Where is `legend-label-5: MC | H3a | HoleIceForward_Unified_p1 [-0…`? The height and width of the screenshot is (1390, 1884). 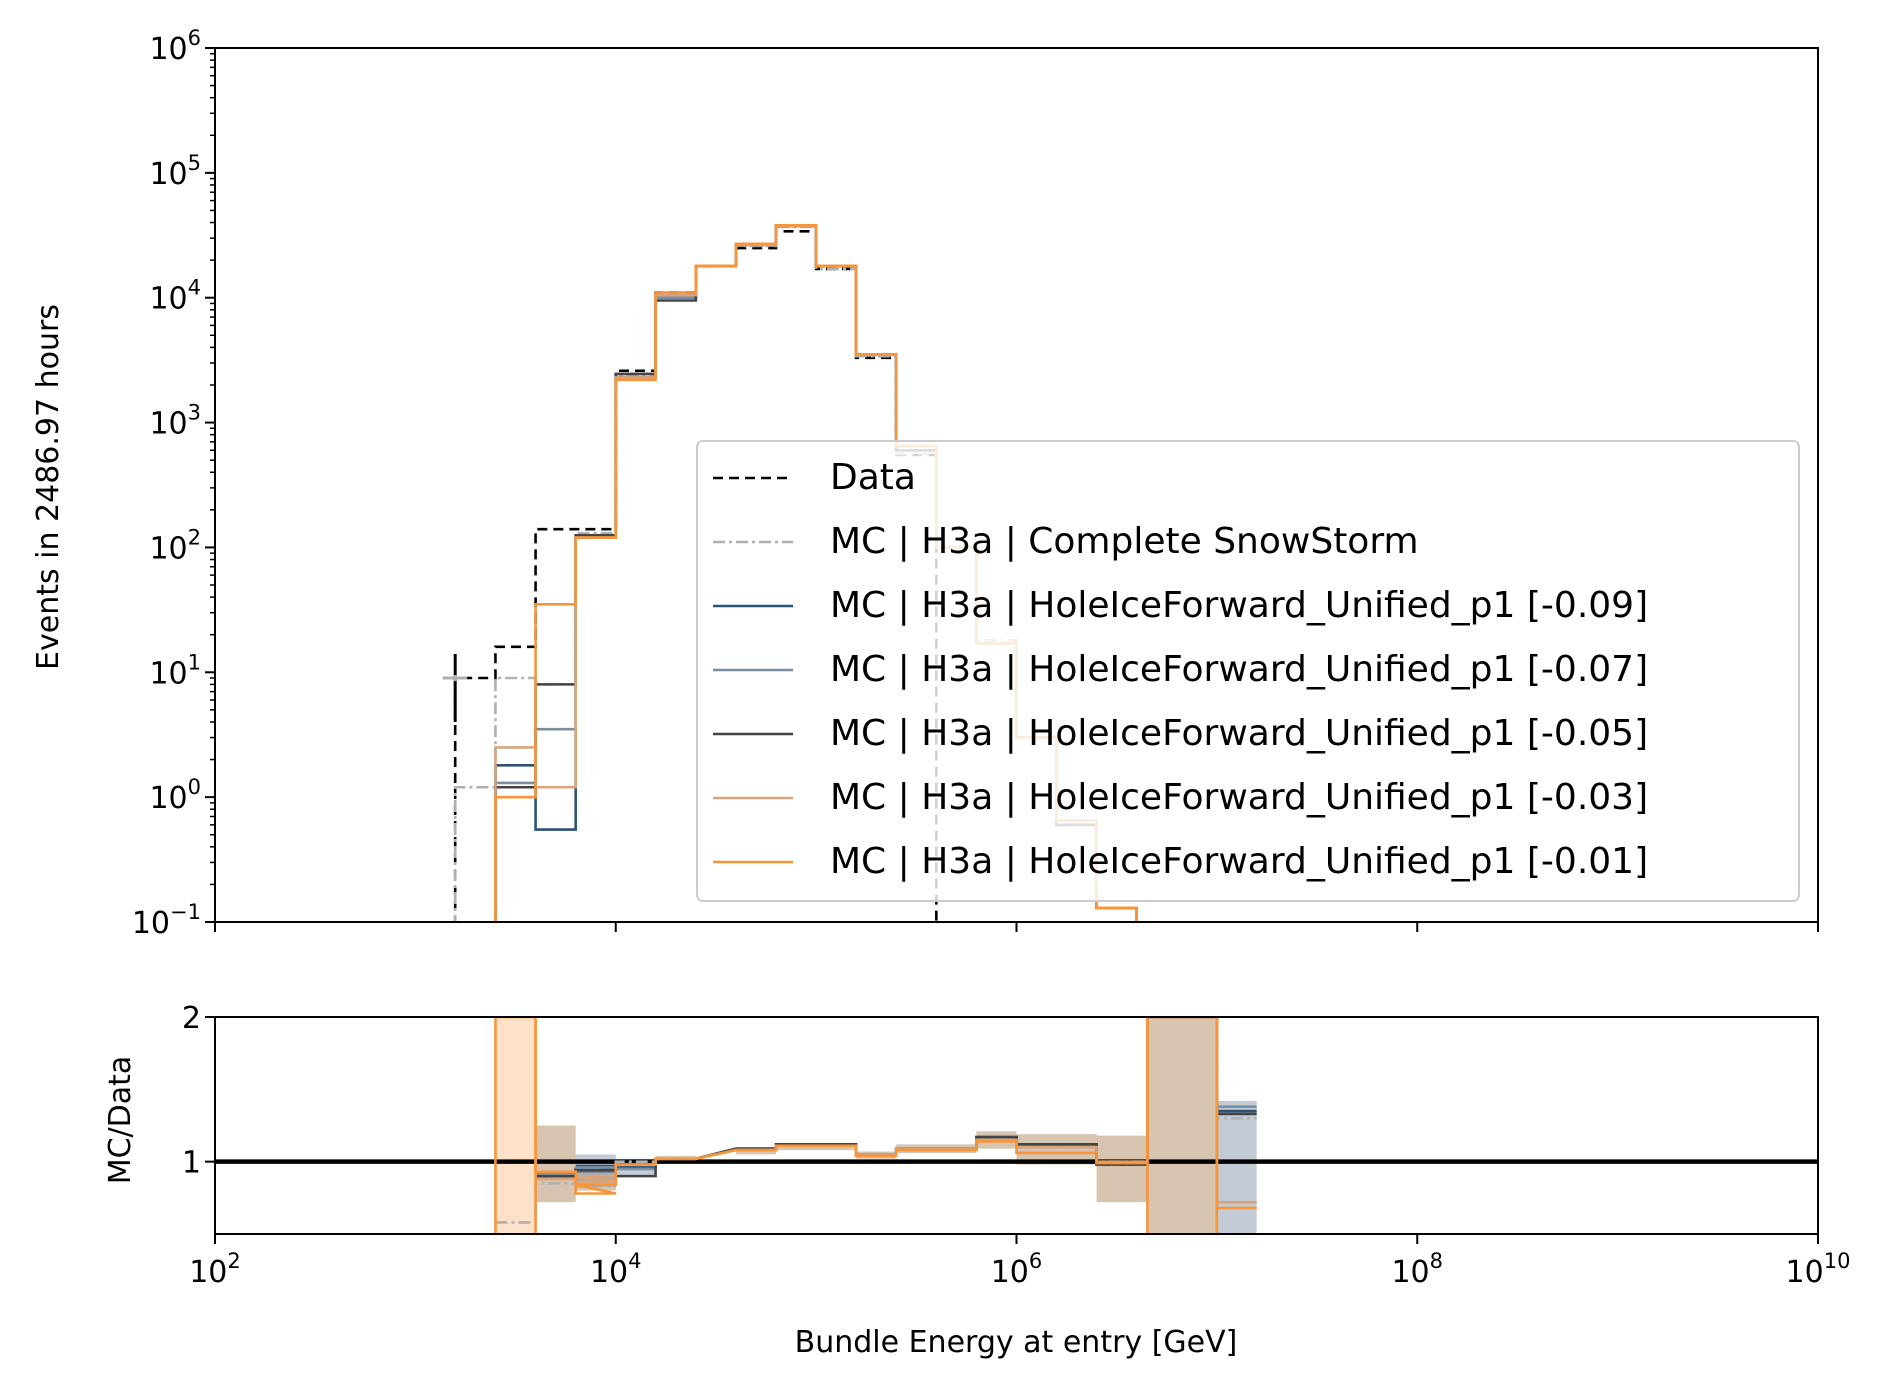
legend-label-5: MC | H3a | HoleIceForward_Unified_p1 [-0… is located at coordinates (1239, 797).